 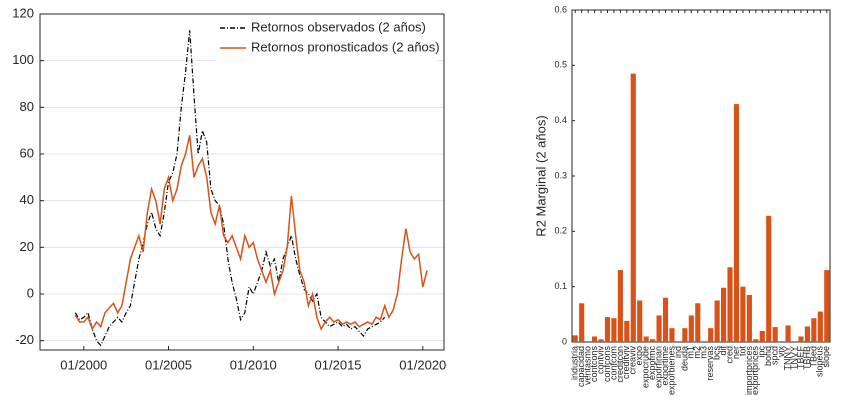 What do you see at coordinates (560, 120) in the screenshot?
I see `y-tick-label: 0.4` at bounding box center [560, 120].